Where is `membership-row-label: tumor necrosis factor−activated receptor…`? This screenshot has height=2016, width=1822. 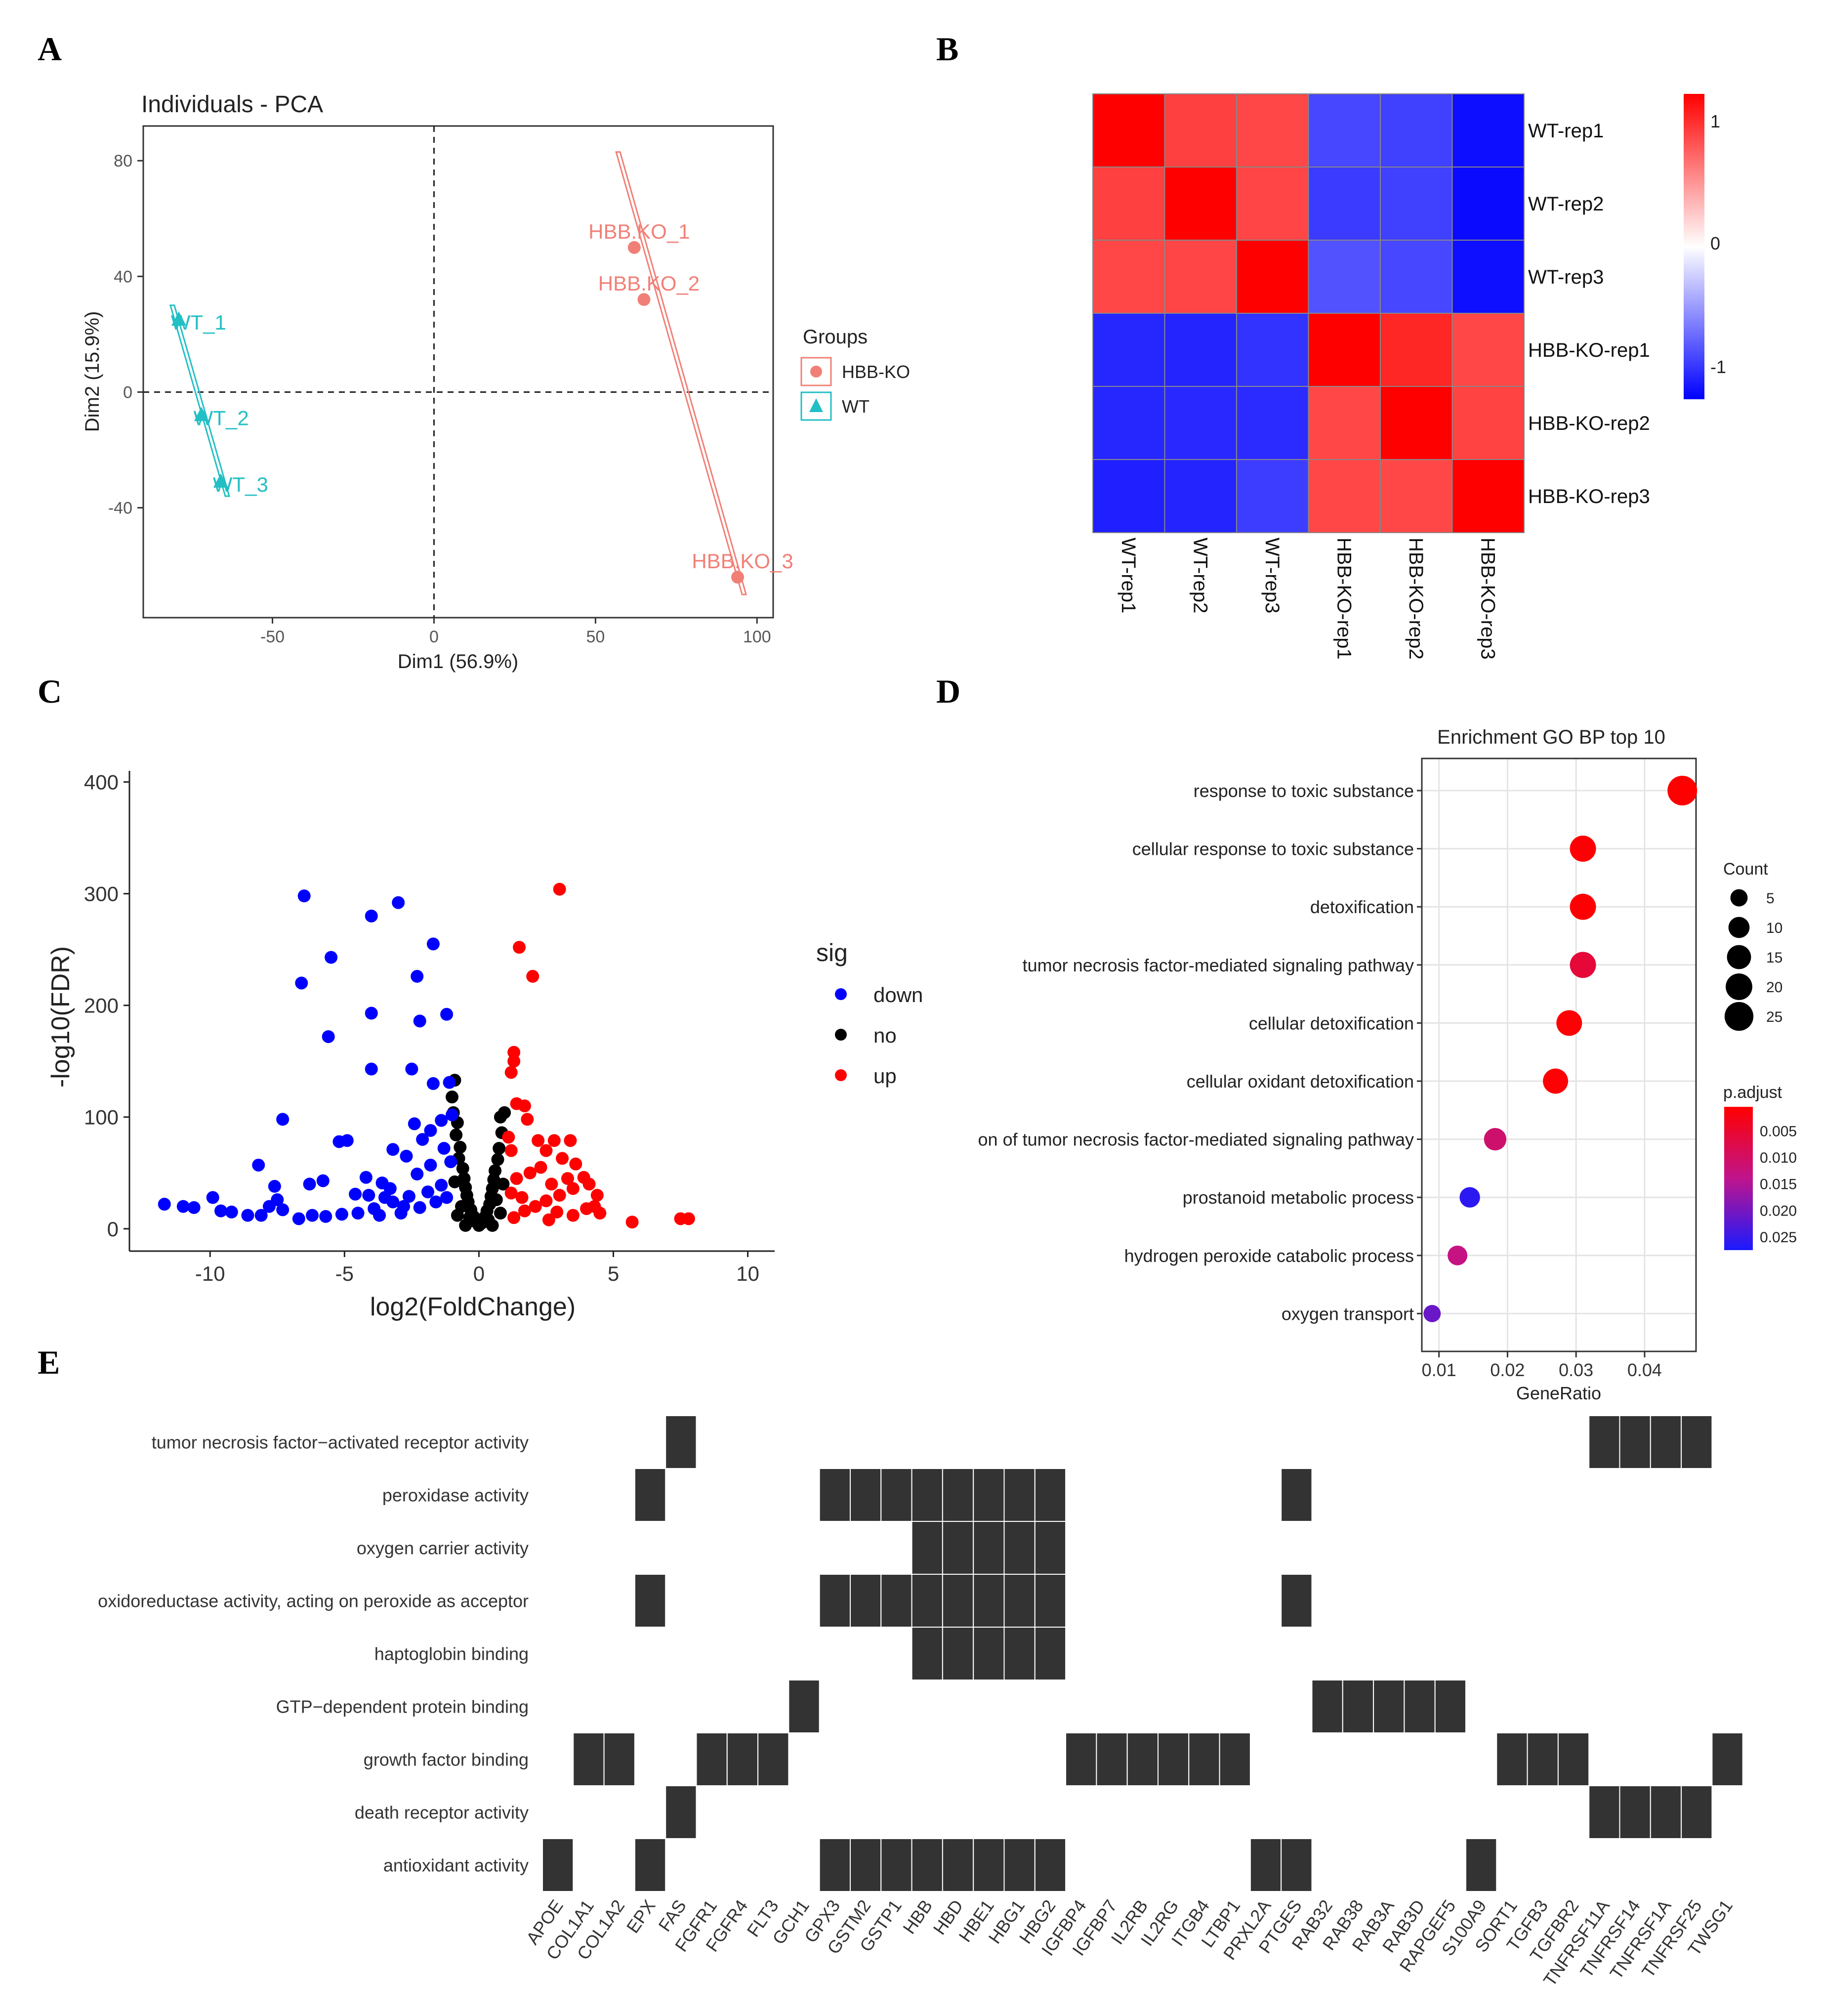 membership-row-label: tumor necrosis factor−activated receptor… is located at coordinates (340, 1442).